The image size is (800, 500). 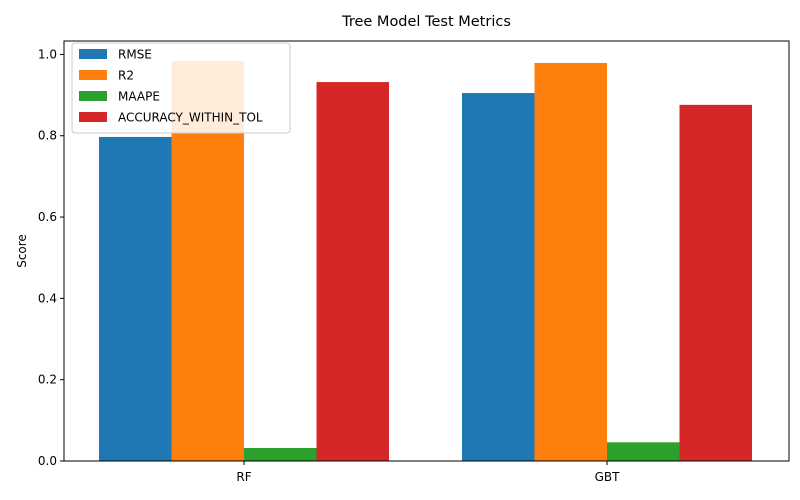 I want to click on y-tick-label: 0.2, so click(x=47, y=380).